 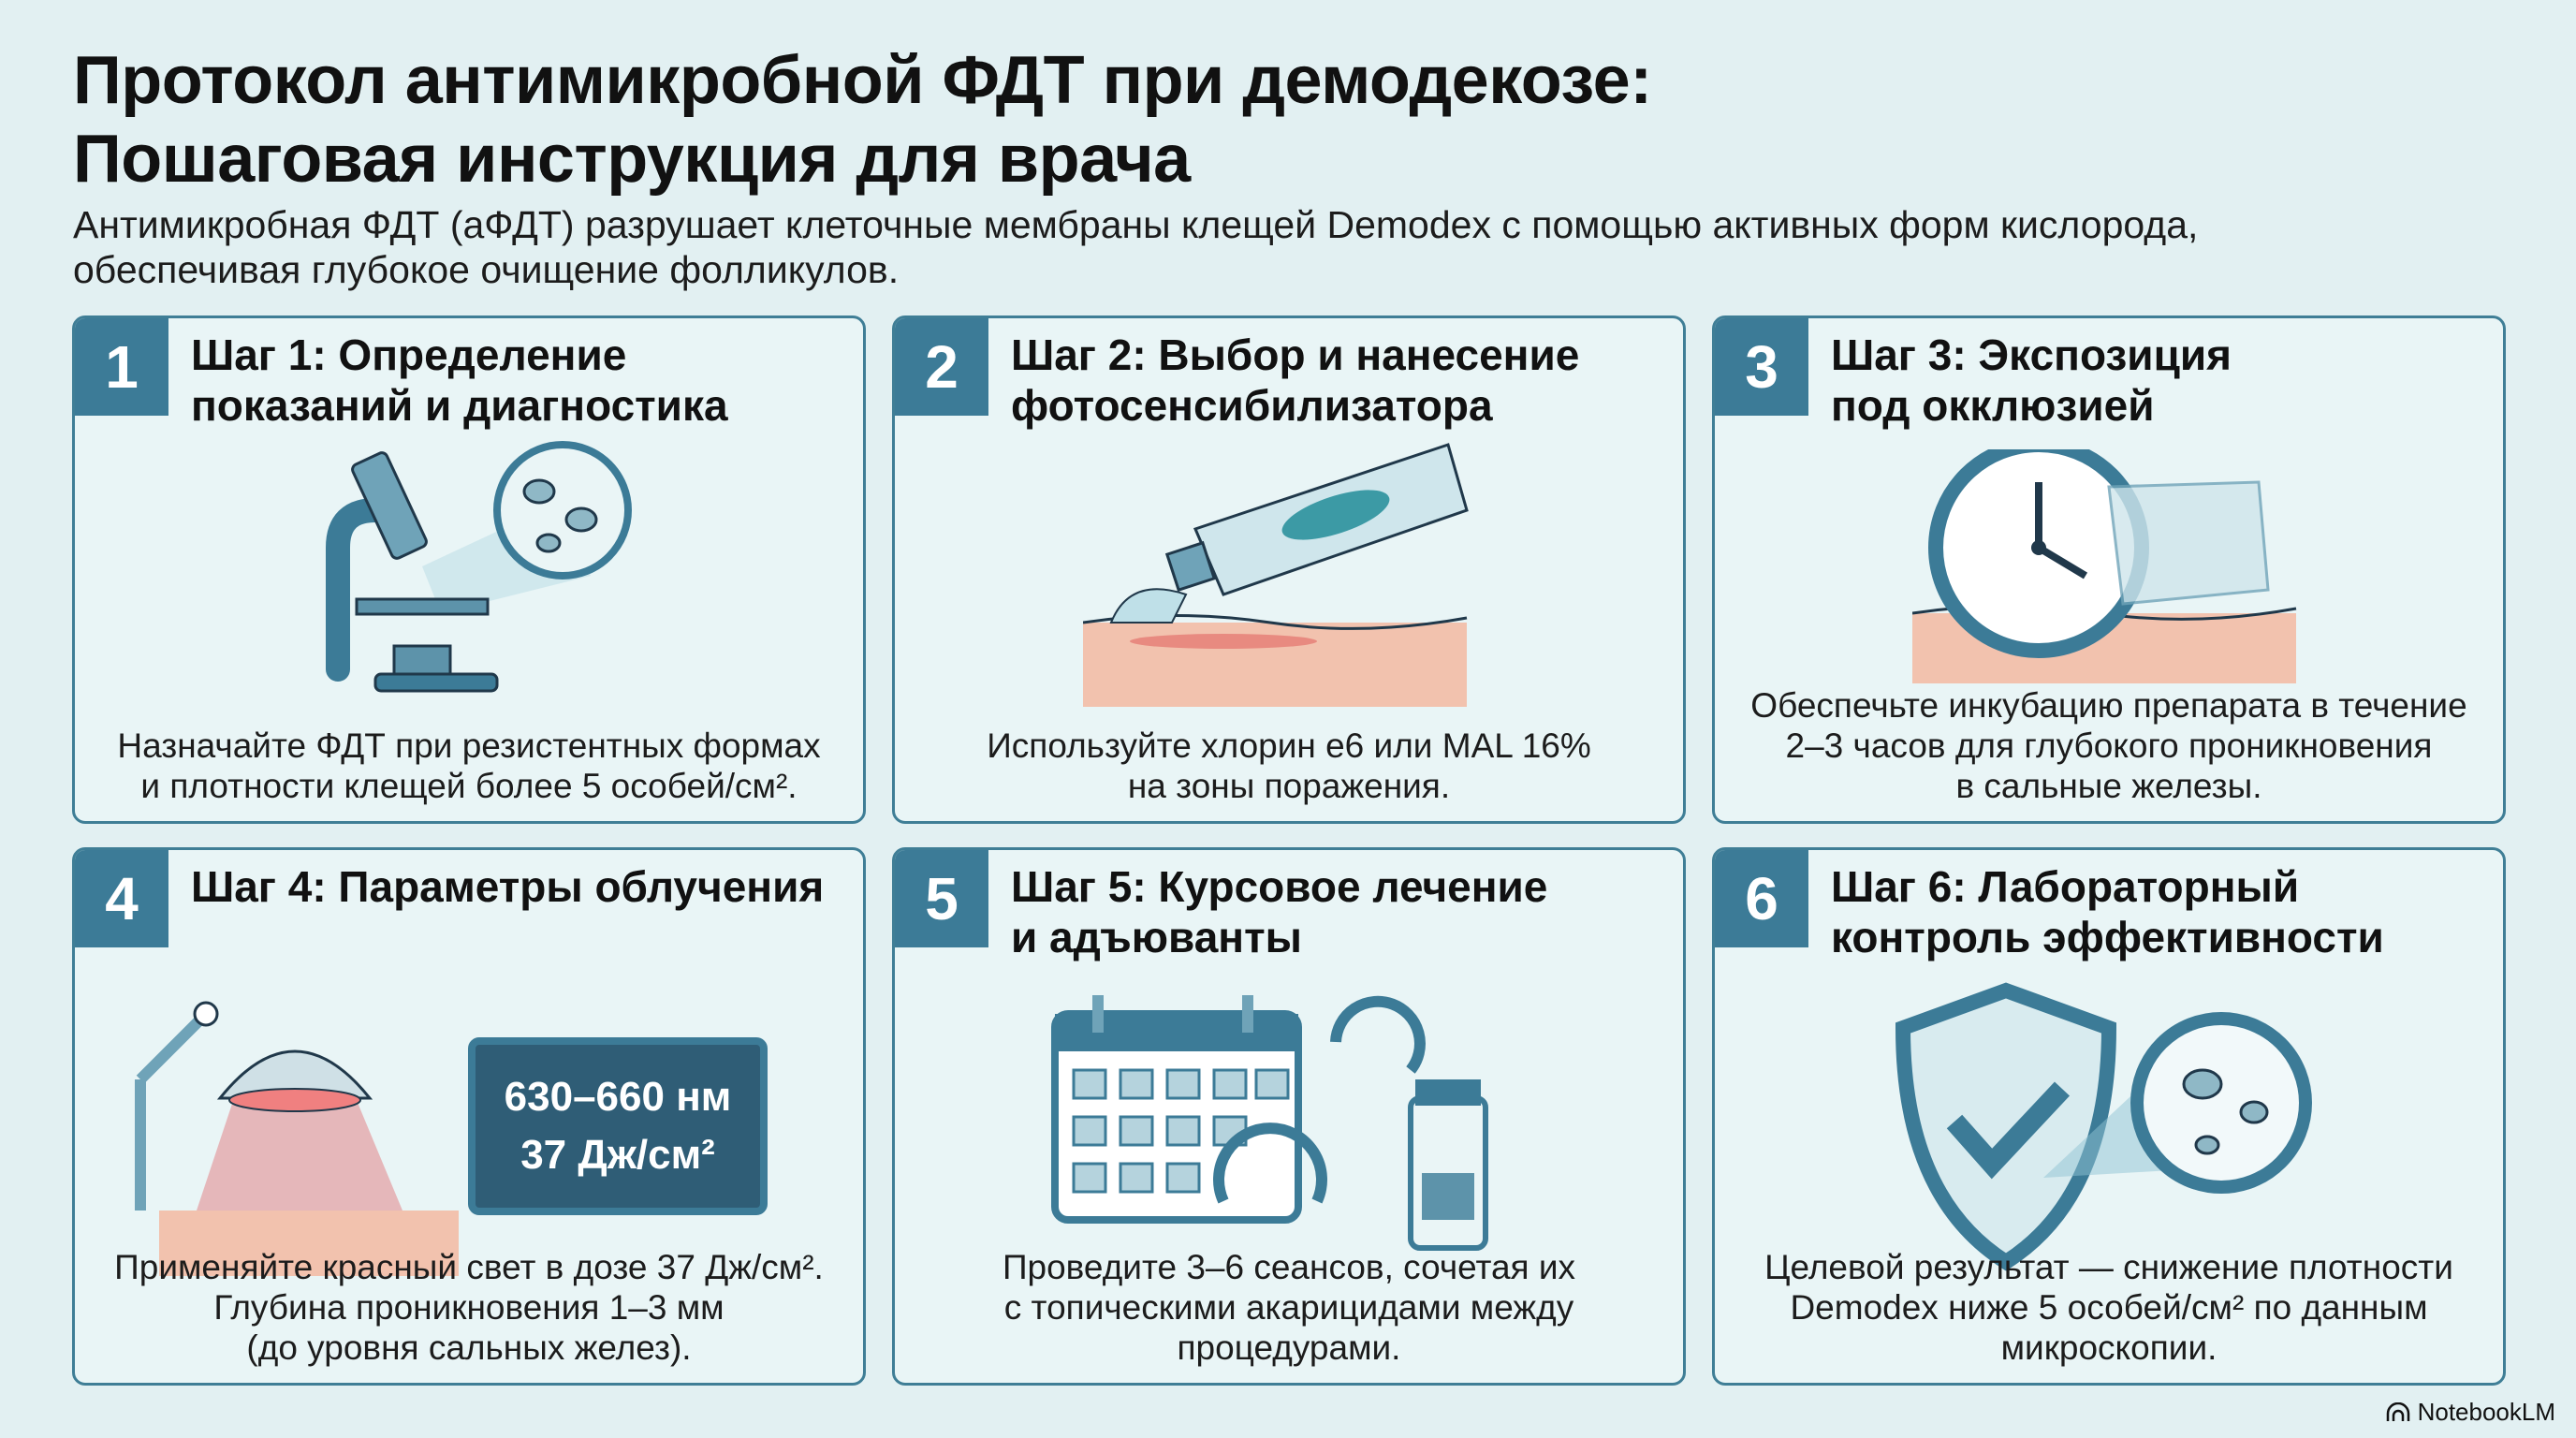 I want to click on step-number: 5, so click(x=941, y=898).